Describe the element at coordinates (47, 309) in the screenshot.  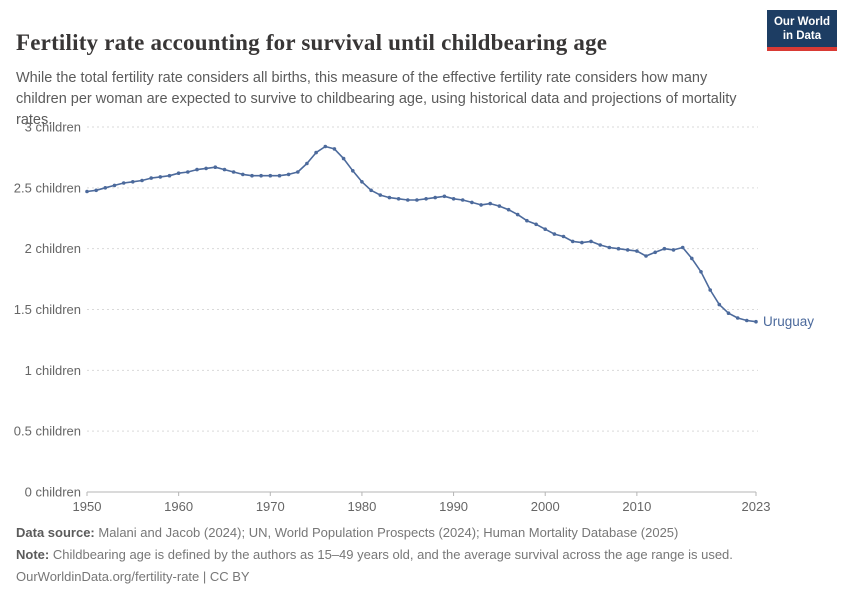
I see `y-tick-label: 1.5 children` at that location.